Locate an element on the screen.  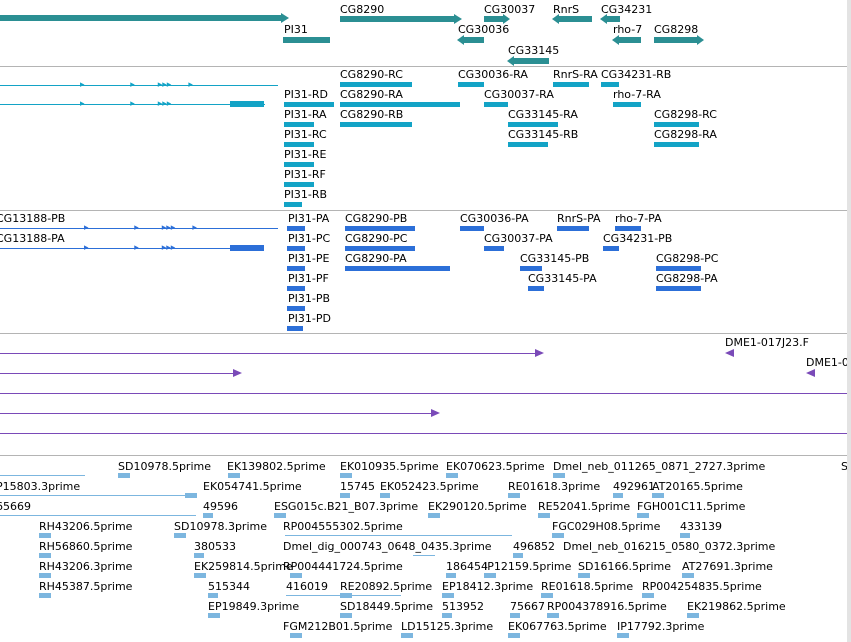
est-label: EK219862.5prime is located at coordinates (736, 606).